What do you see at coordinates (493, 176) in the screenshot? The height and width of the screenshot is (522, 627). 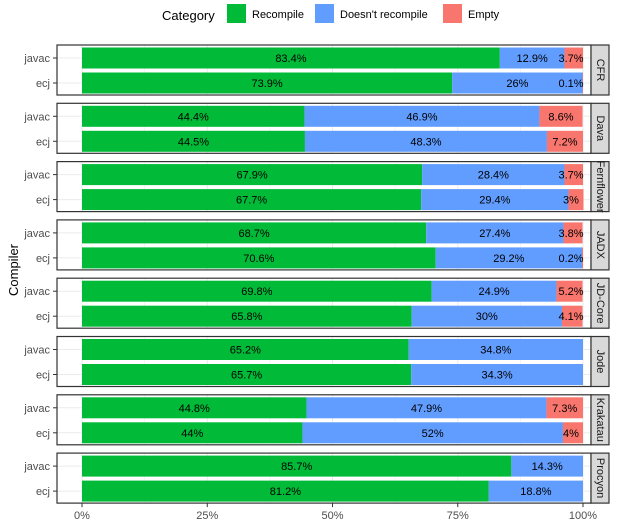 I see `bar-label: 28.4%` at bounding box center [493, 176].